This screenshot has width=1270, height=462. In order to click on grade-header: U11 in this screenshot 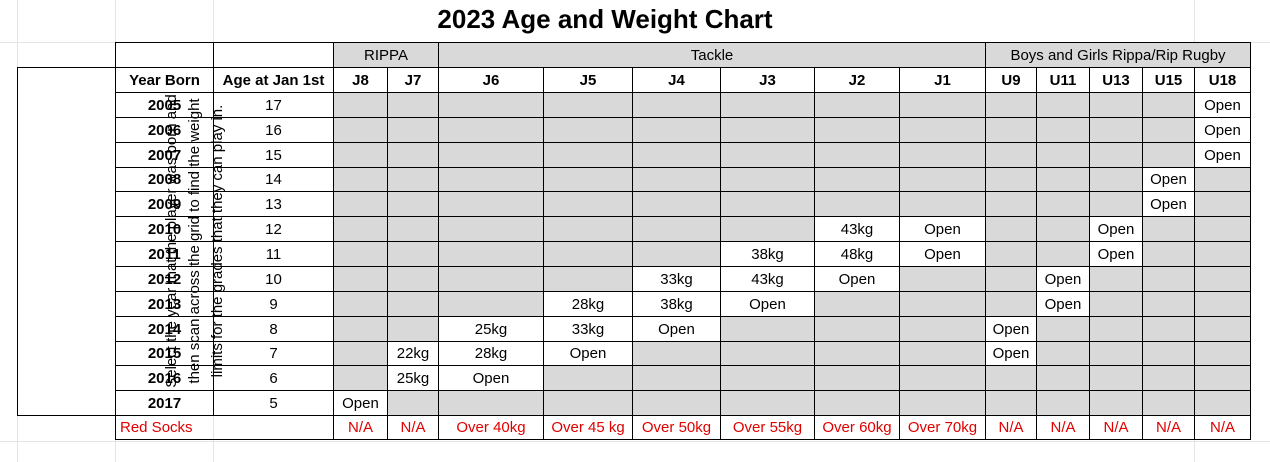, I will do `click(1063, 80)`.